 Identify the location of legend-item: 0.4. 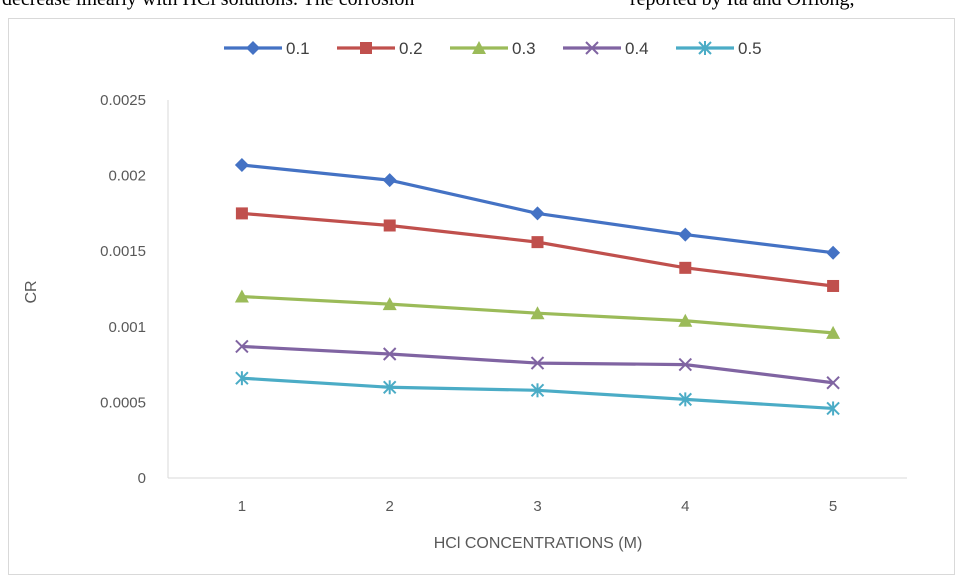
(606, 48).